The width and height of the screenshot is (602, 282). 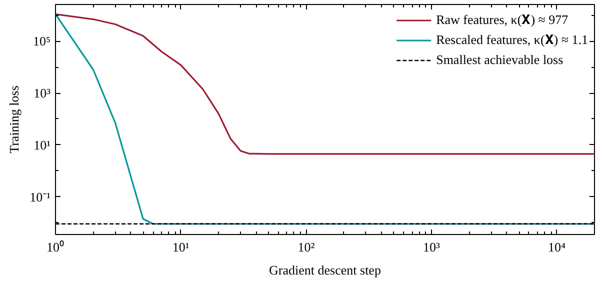 What do you see at coordinates (42, 93) in the screenshot?
I see `y-tick-label: 10³` at bounding box center [42, 93].